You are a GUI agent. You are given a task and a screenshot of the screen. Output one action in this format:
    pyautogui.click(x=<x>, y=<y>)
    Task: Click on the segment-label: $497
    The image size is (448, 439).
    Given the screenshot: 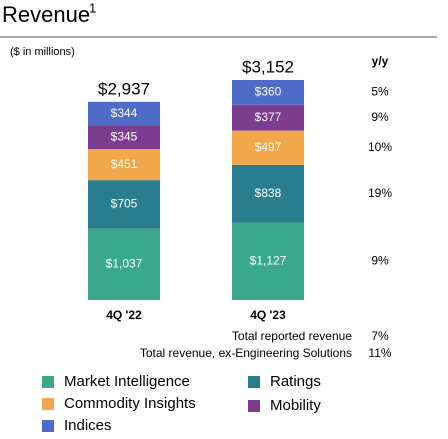 What is the action you would take?
    pyautogui.click(x=268, y=147)
    